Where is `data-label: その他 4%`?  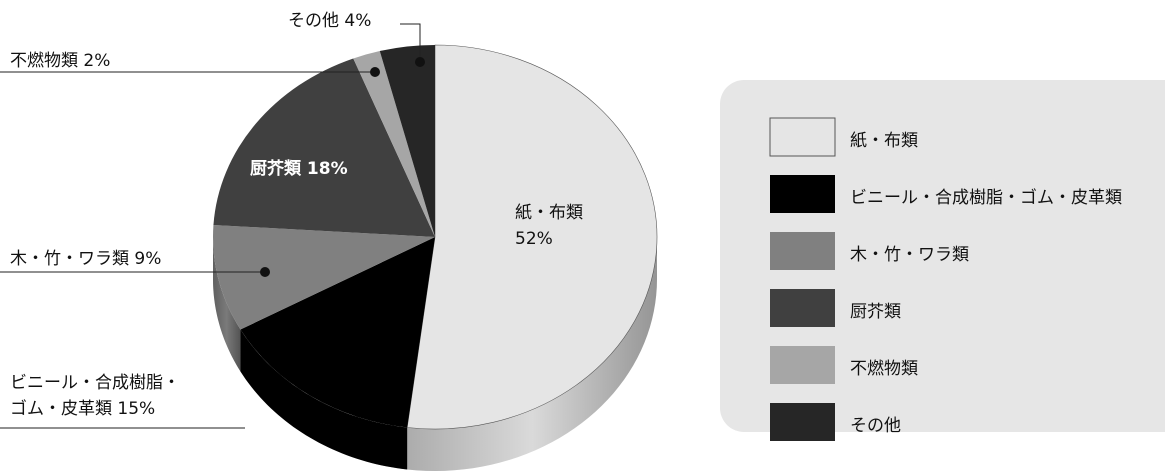
data-label: その他 4% is located at coordinates (329, 21).